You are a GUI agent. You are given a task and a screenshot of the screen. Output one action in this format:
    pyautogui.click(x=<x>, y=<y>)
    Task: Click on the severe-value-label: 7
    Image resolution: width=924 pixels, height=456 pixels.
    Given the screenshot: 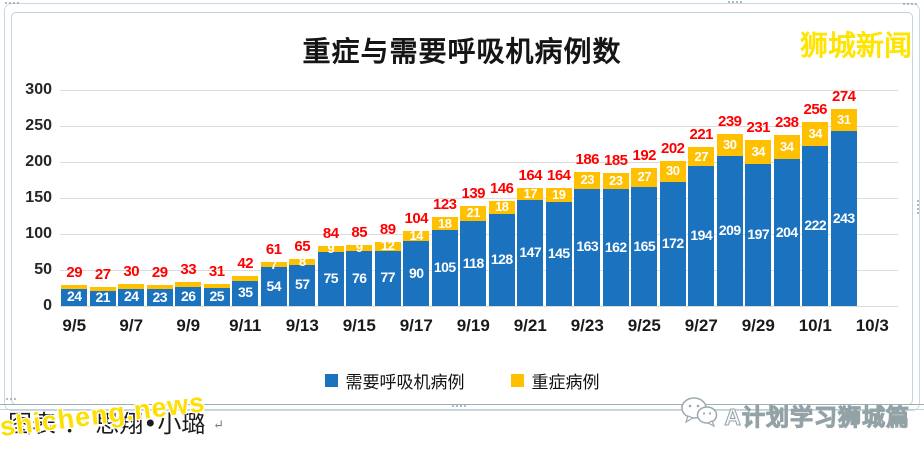 What is the action you would take?
    pyautogui.click(x=274, y=264)
    